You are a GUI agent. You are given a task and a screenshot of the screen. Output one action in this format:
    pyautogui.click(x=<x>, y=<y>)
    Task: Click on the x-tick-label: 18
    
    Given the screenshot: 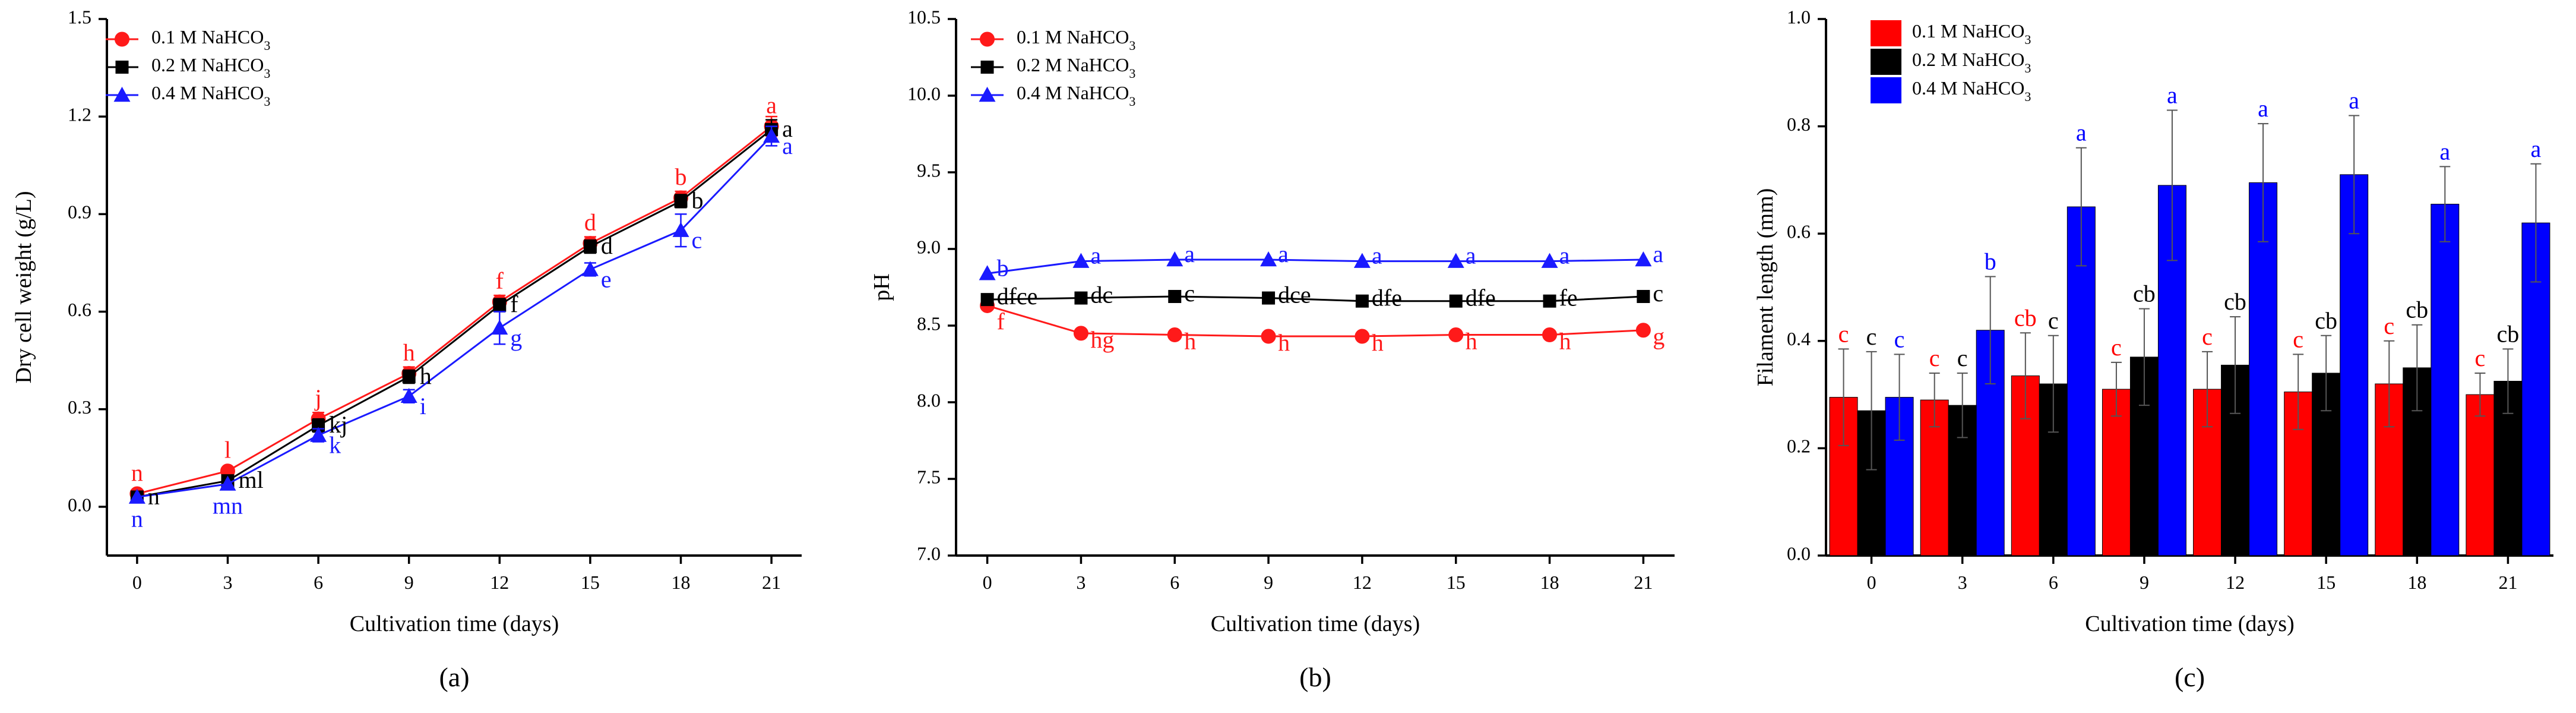 What is the action you would take?
    pyautogui.click(x=2416, y=582)
    